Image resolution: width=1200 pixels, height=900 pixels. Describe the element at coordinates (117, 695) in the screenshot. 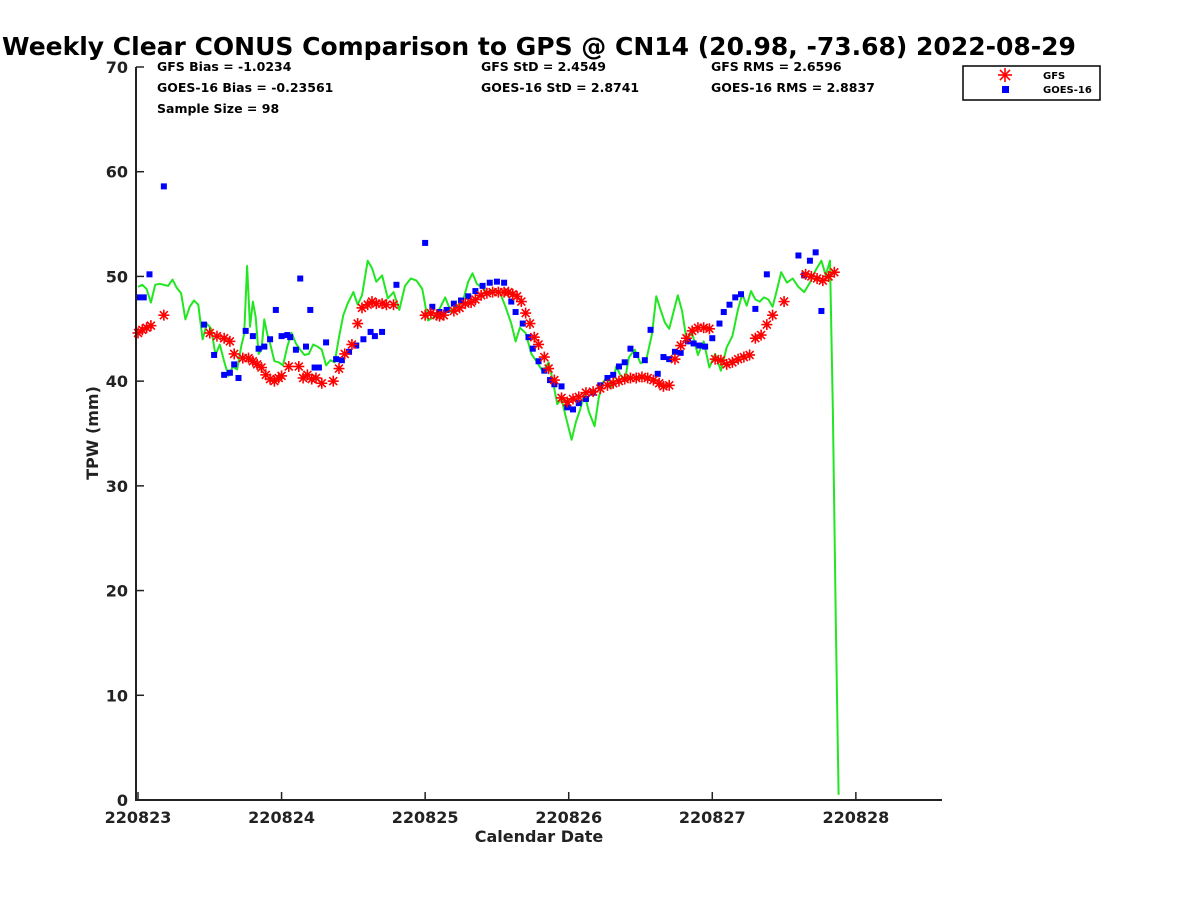

I see `y-tick-label: 10` at that location.